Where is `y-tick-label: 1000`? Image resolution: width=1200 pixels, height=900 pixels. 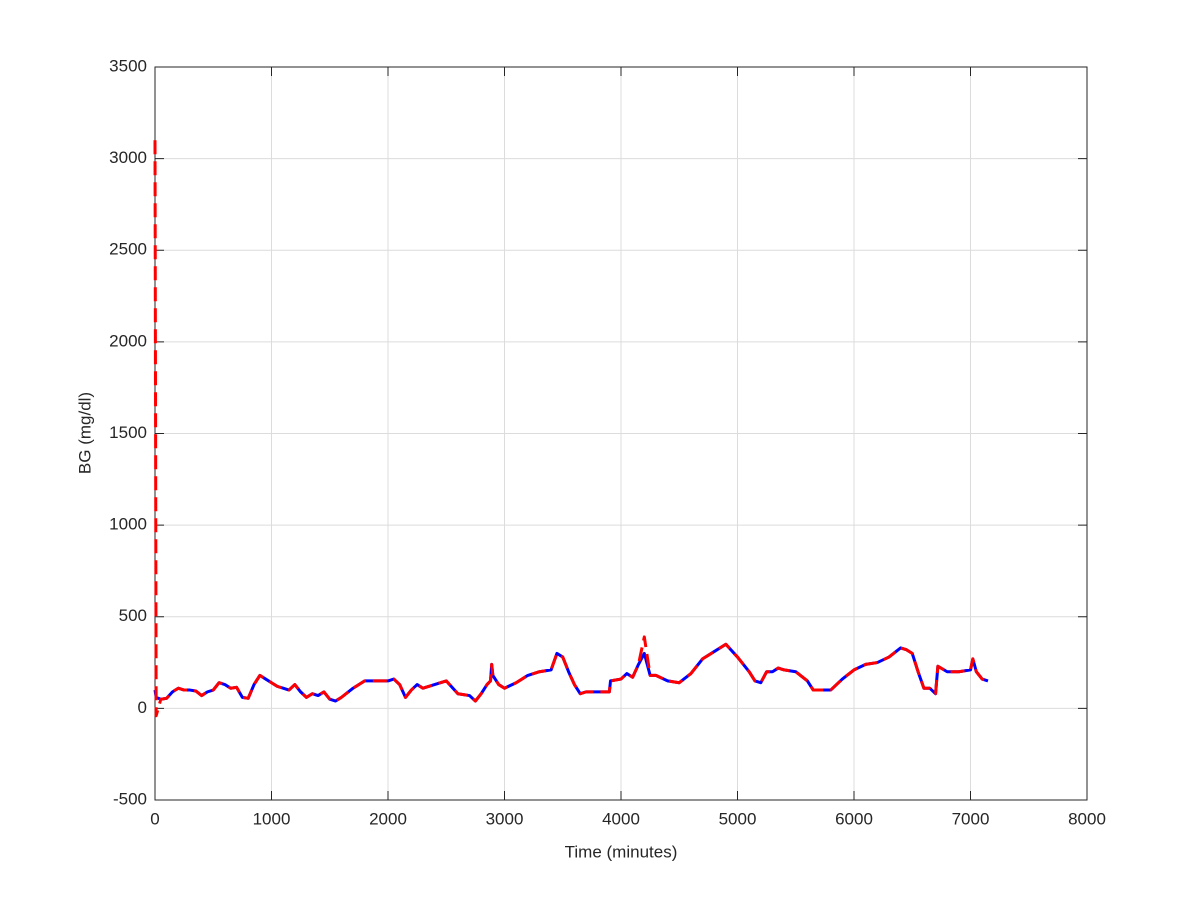 y-tick-label: 1000 is located at coordinates (128, 524).